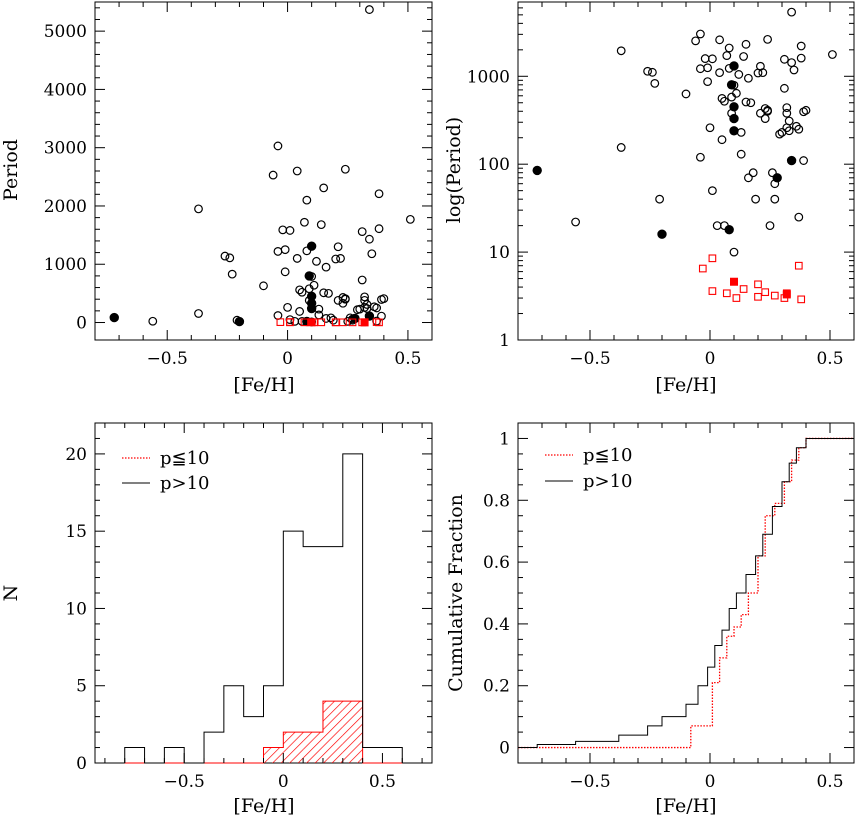  Describe the element at coordinates (185, 458) in the screenshot. I see `legend-label-short-period: p≦10` at that location.